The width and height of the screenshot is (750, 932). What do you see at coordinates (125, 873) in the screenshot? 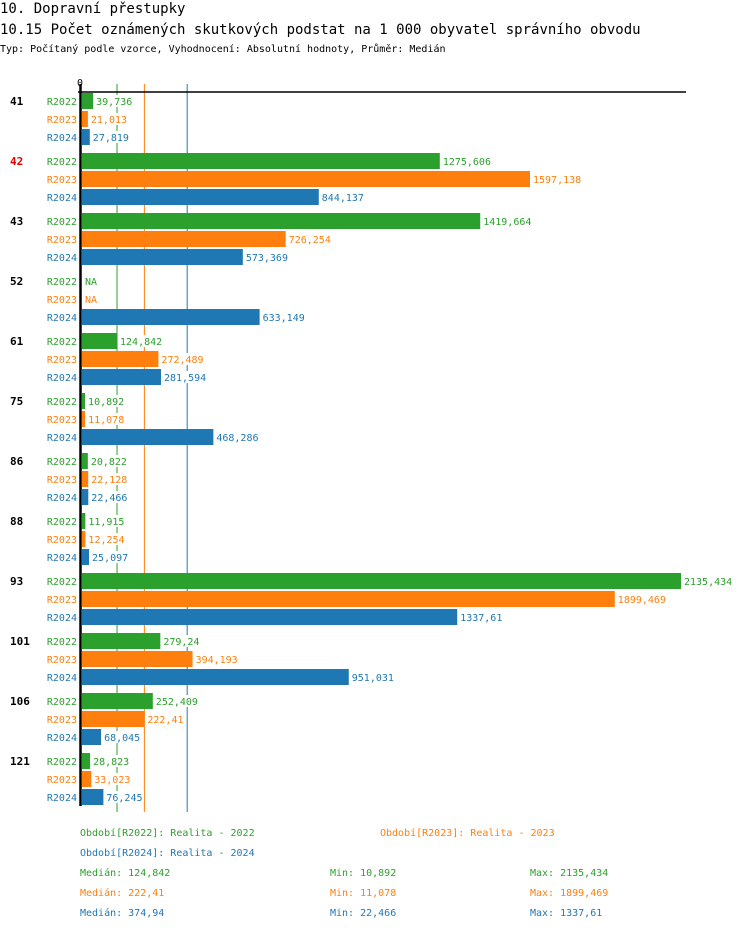
I see `stat-median-r2022: Medián: 124,842` at bounding box center [125, 873].